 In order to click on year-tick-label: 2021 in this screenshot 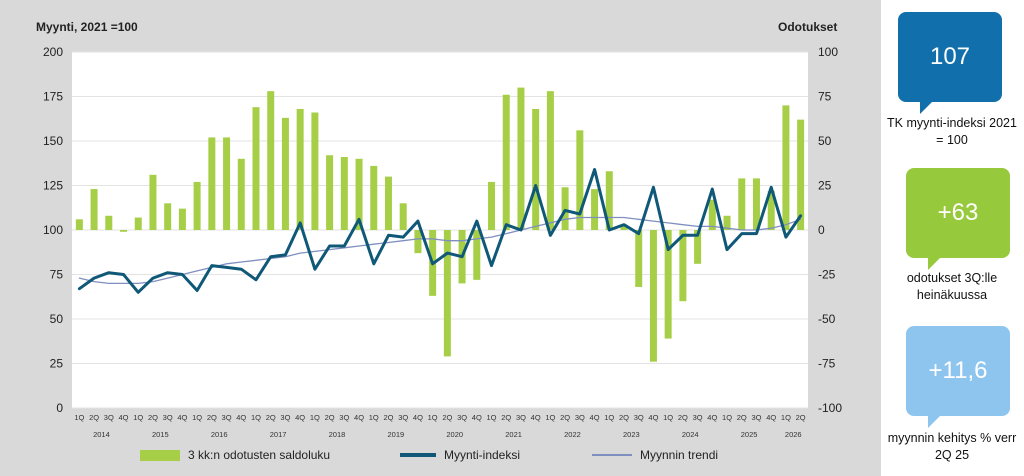, I will do `click(513, 434)`.